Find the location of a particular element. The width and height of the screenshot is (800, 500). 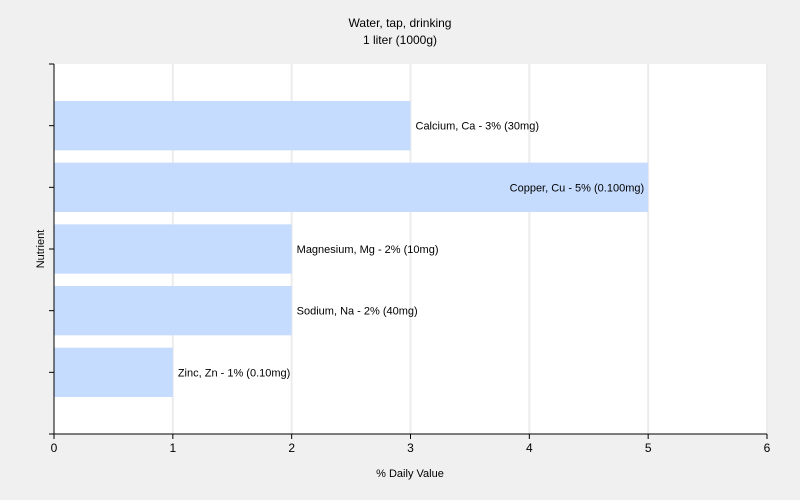

chart-title: Water, tap, drinking is located at coordinates (400, 23).